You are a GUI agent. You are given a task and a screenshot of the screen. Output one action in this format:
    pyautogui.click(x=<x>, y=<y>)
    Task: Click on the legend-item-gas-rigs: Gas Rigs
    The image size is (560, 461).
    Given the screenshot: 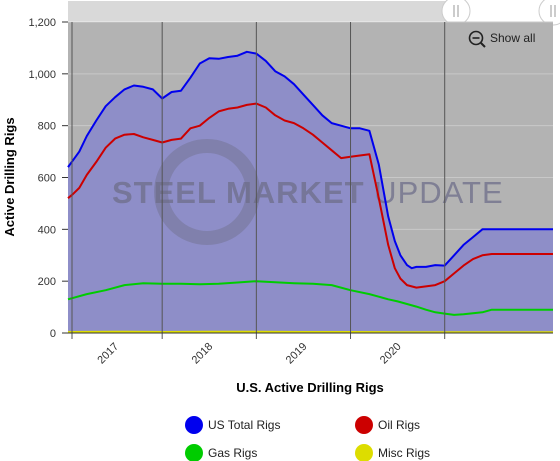 What is the action you would take?
    pyautogui.click(x=221, y=452)
    